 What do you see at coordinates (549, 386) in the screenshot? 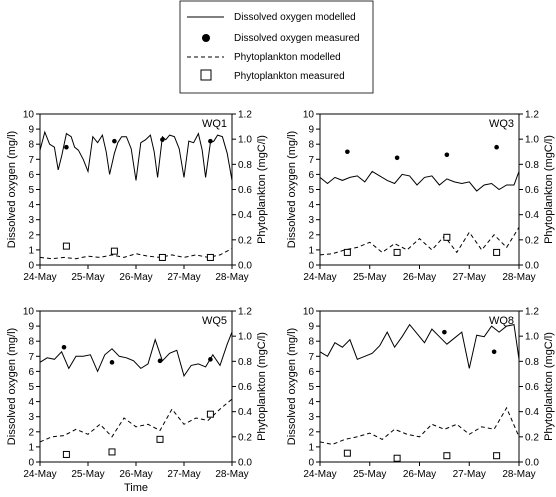
I see `y-right-axis-title: Phytoplankton (mgC/l)` at bounding box center [549, 386].